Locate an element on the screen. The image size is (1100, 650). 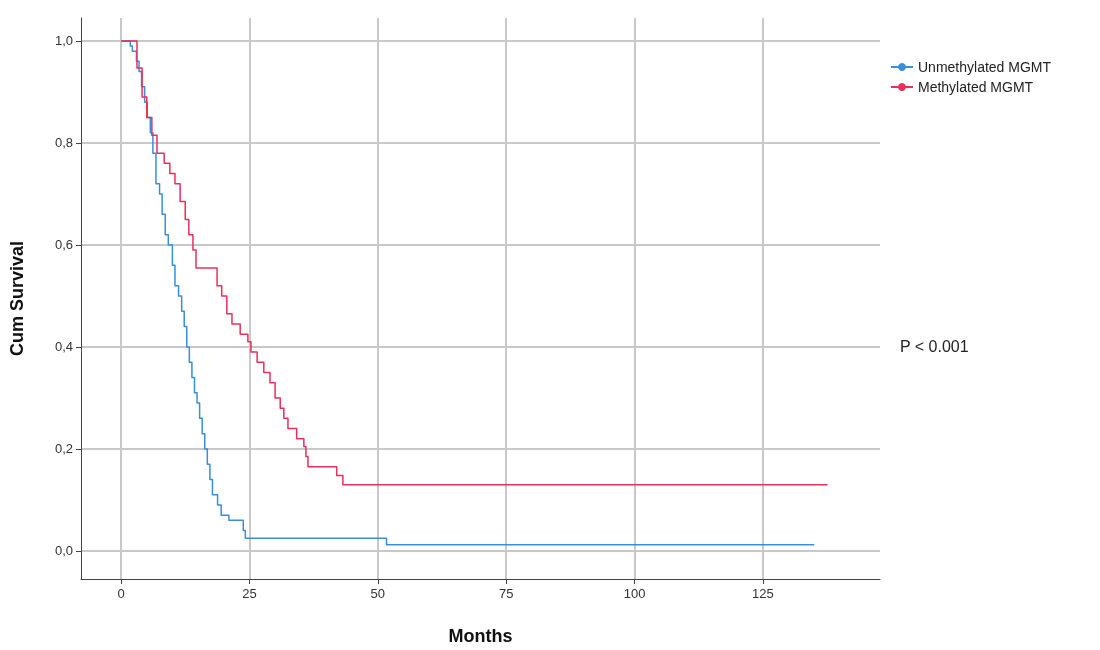
y-tick-label: 0,2 is located at coordinates (63, 449).